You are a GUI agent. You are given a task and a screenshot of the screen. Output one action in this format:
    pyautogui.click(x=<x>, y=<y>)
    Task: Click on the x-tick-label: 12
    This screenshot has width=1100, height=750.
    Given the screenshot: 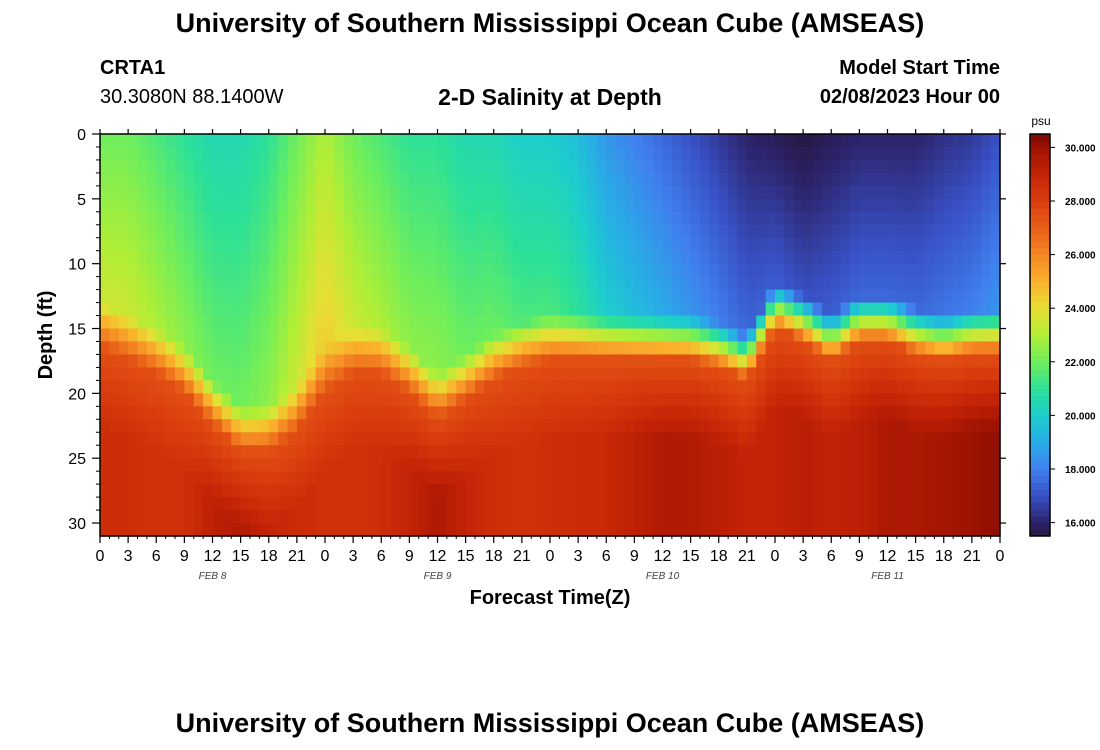 What is the action you would take?
    pyautogui.click(x=438, y=556)
    